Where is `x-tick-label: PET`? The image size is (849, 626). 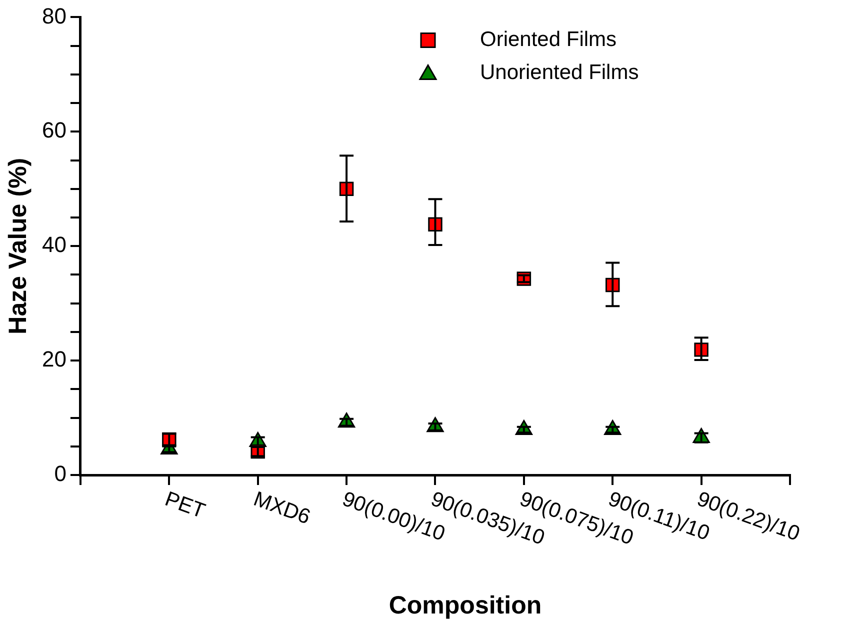
x-tick-label: PET is located at coordinates (185, 505).